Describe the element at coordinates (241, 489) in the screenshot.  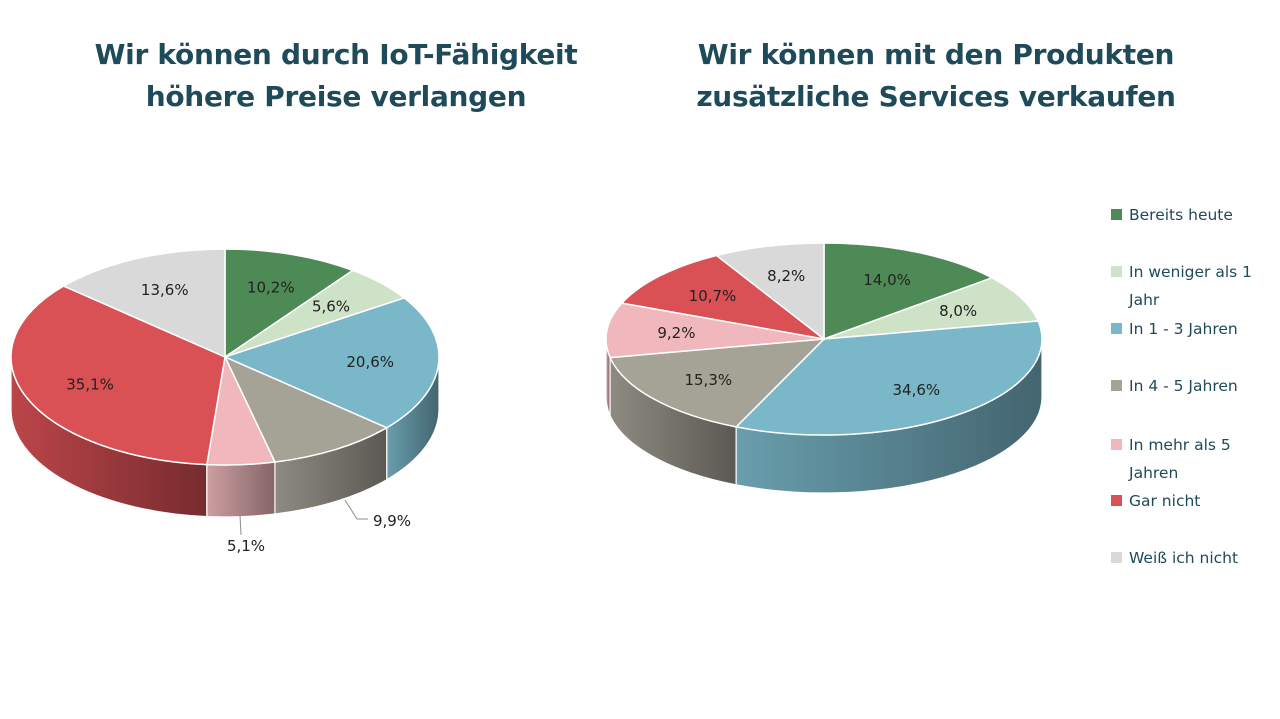
I see `pie-slice-side-in-mehr-als-5-jahren` at that location.